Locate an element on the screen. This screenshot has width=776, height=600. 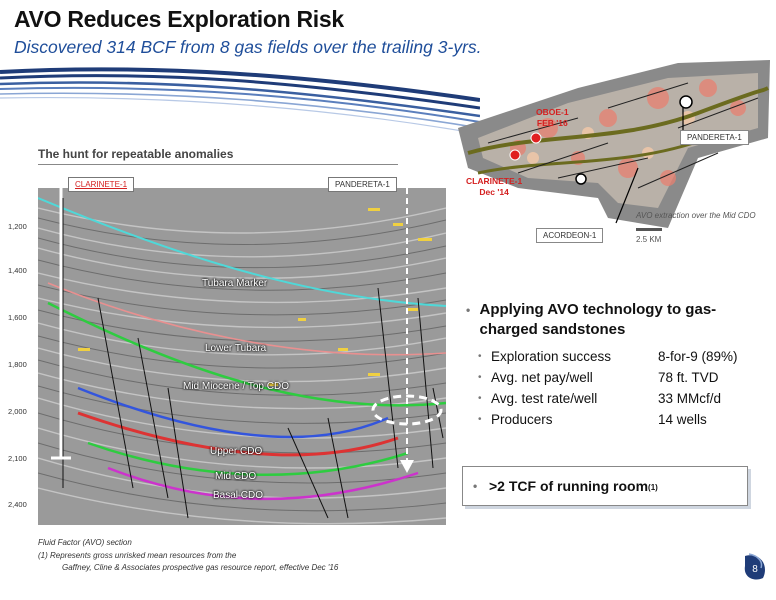
stat-row: • Avg. net pay/well 78 ft. TVD is located at coordinates (616, 377).